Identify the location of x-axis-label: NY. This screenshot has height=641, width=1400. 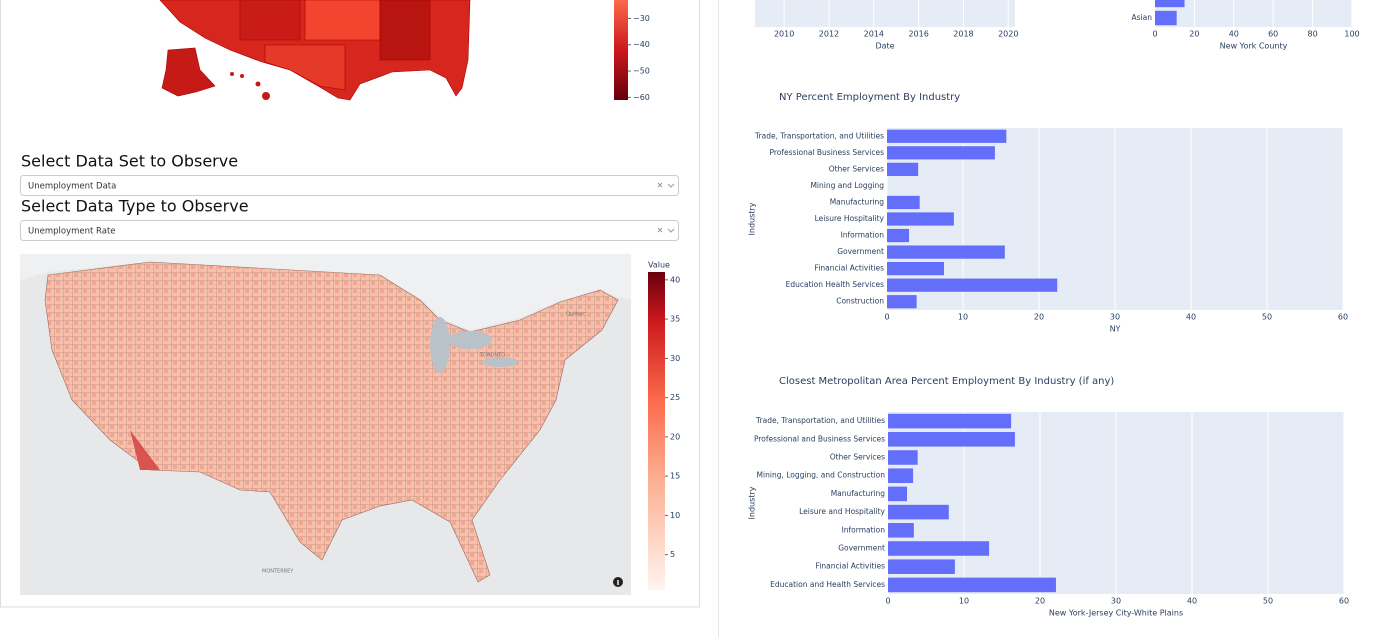
(1115, 329).